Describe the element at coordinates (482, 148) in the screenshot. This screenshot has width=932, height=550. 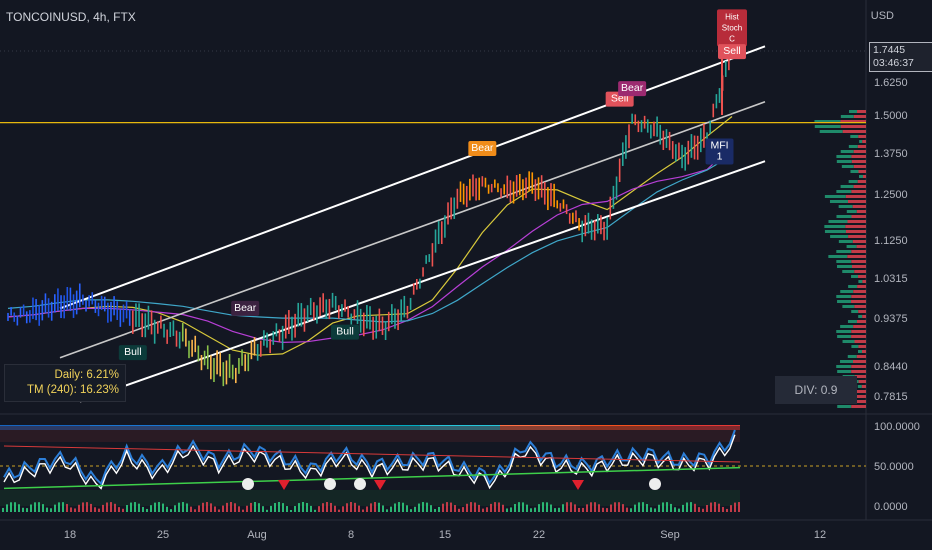
I see `signal-label-bear: Bear` at that location.